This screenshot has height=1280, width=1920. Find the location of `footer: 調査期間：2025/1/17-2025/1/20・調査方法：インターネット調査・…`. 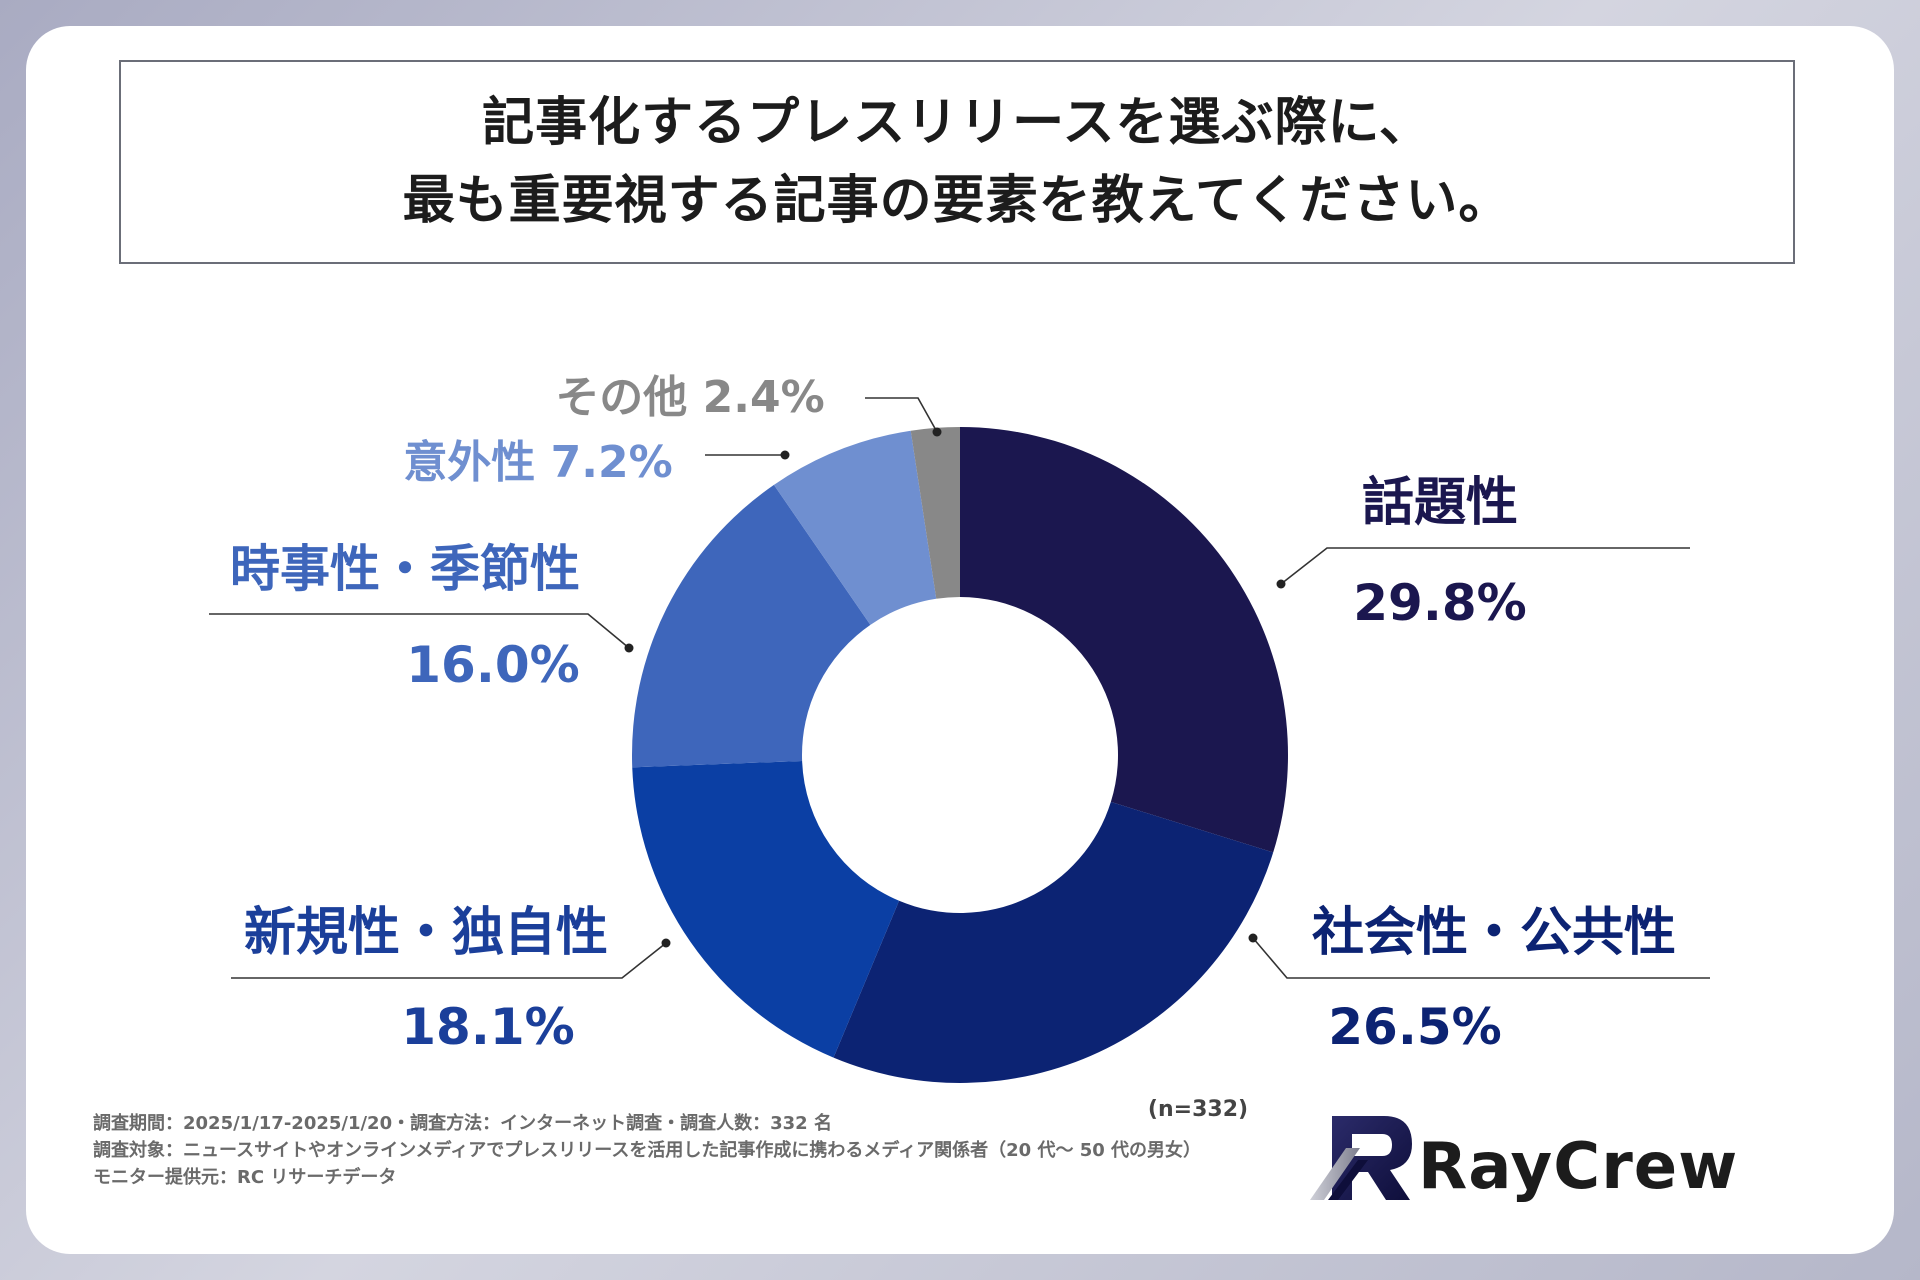

footer: 調査期間：2025/1/17-2025/1/20・調査方法：インターネット調査・… is located at coordinates (647, 1150).